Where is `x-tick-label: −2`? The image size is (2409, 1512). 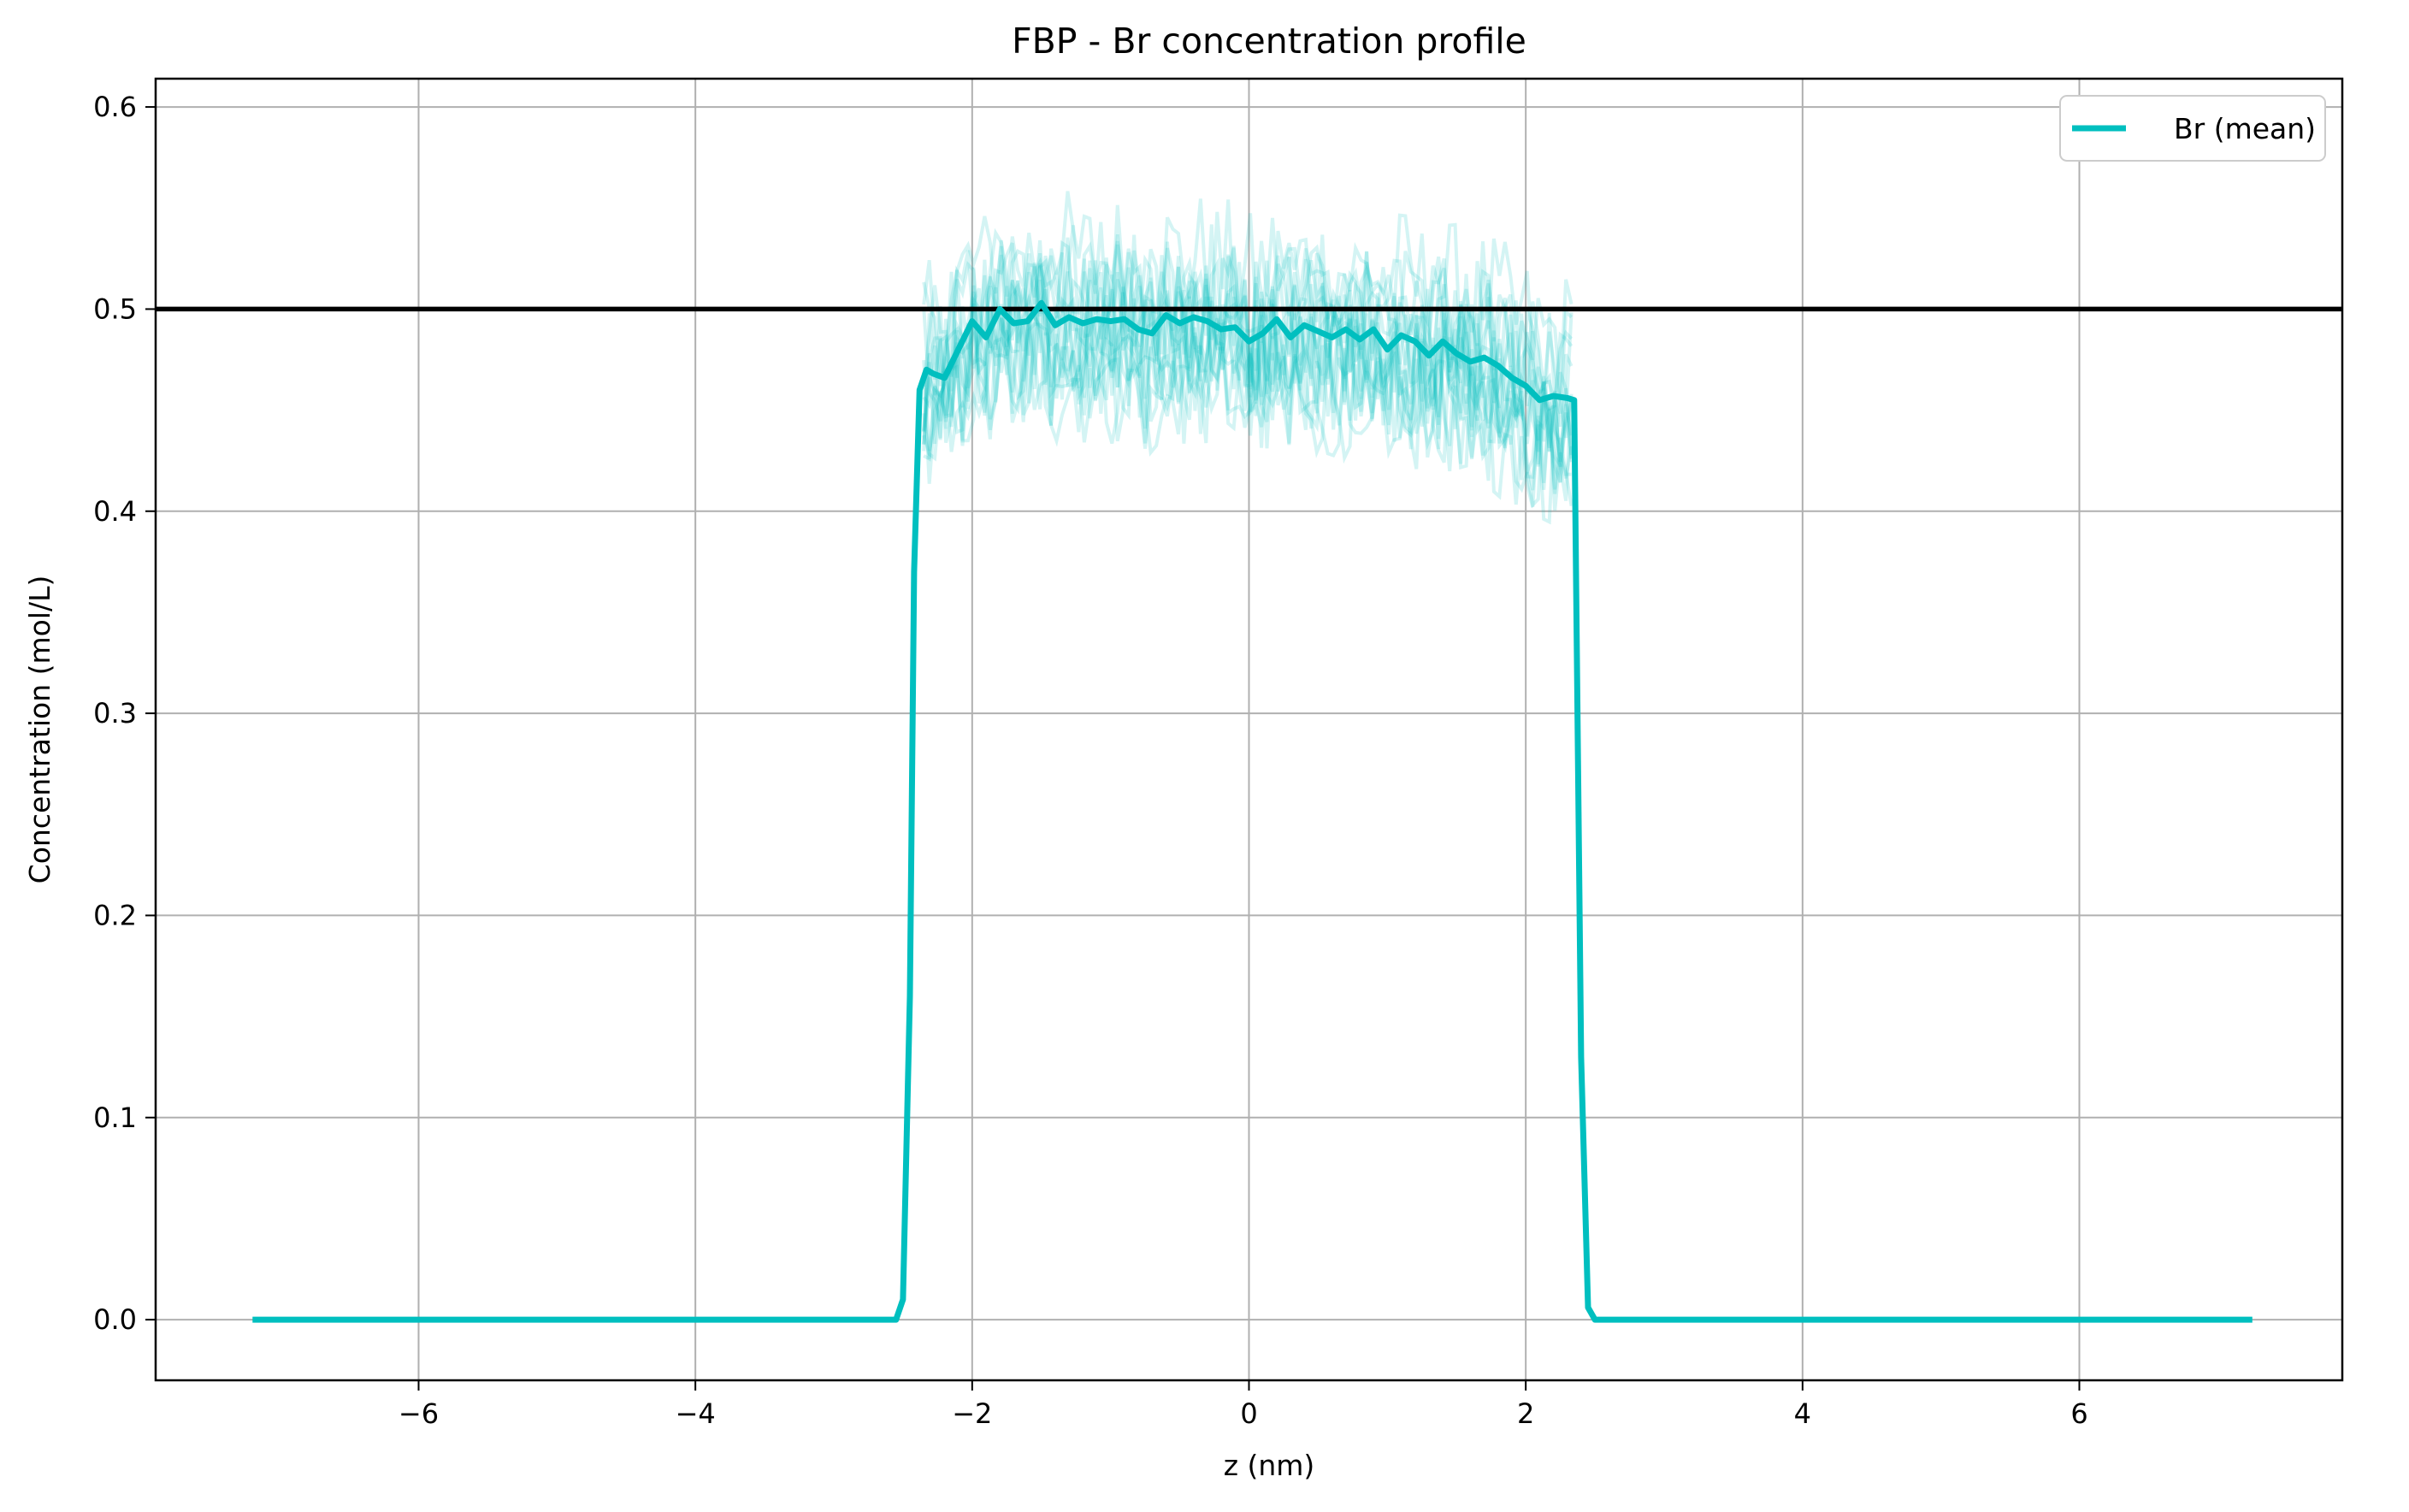
x-tick-label: −2 is located at coordinates (972, 1413).